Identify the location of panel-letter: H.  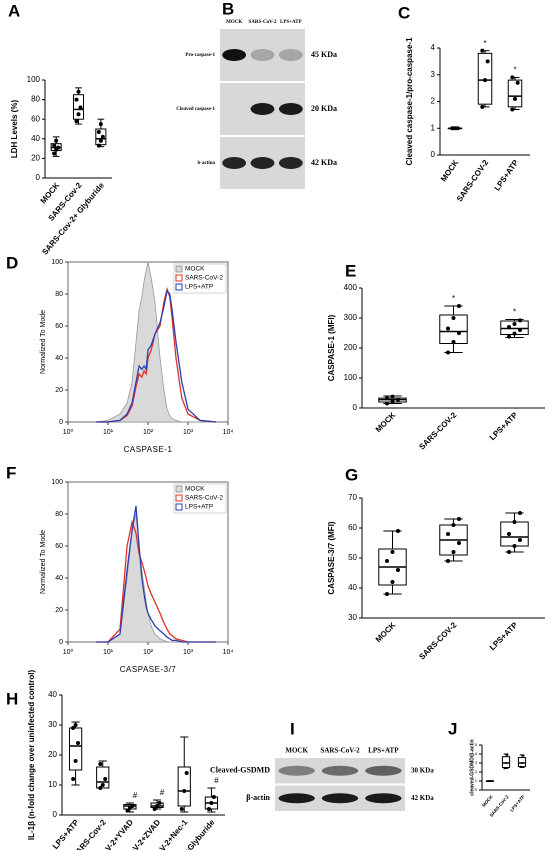
(12, 698).